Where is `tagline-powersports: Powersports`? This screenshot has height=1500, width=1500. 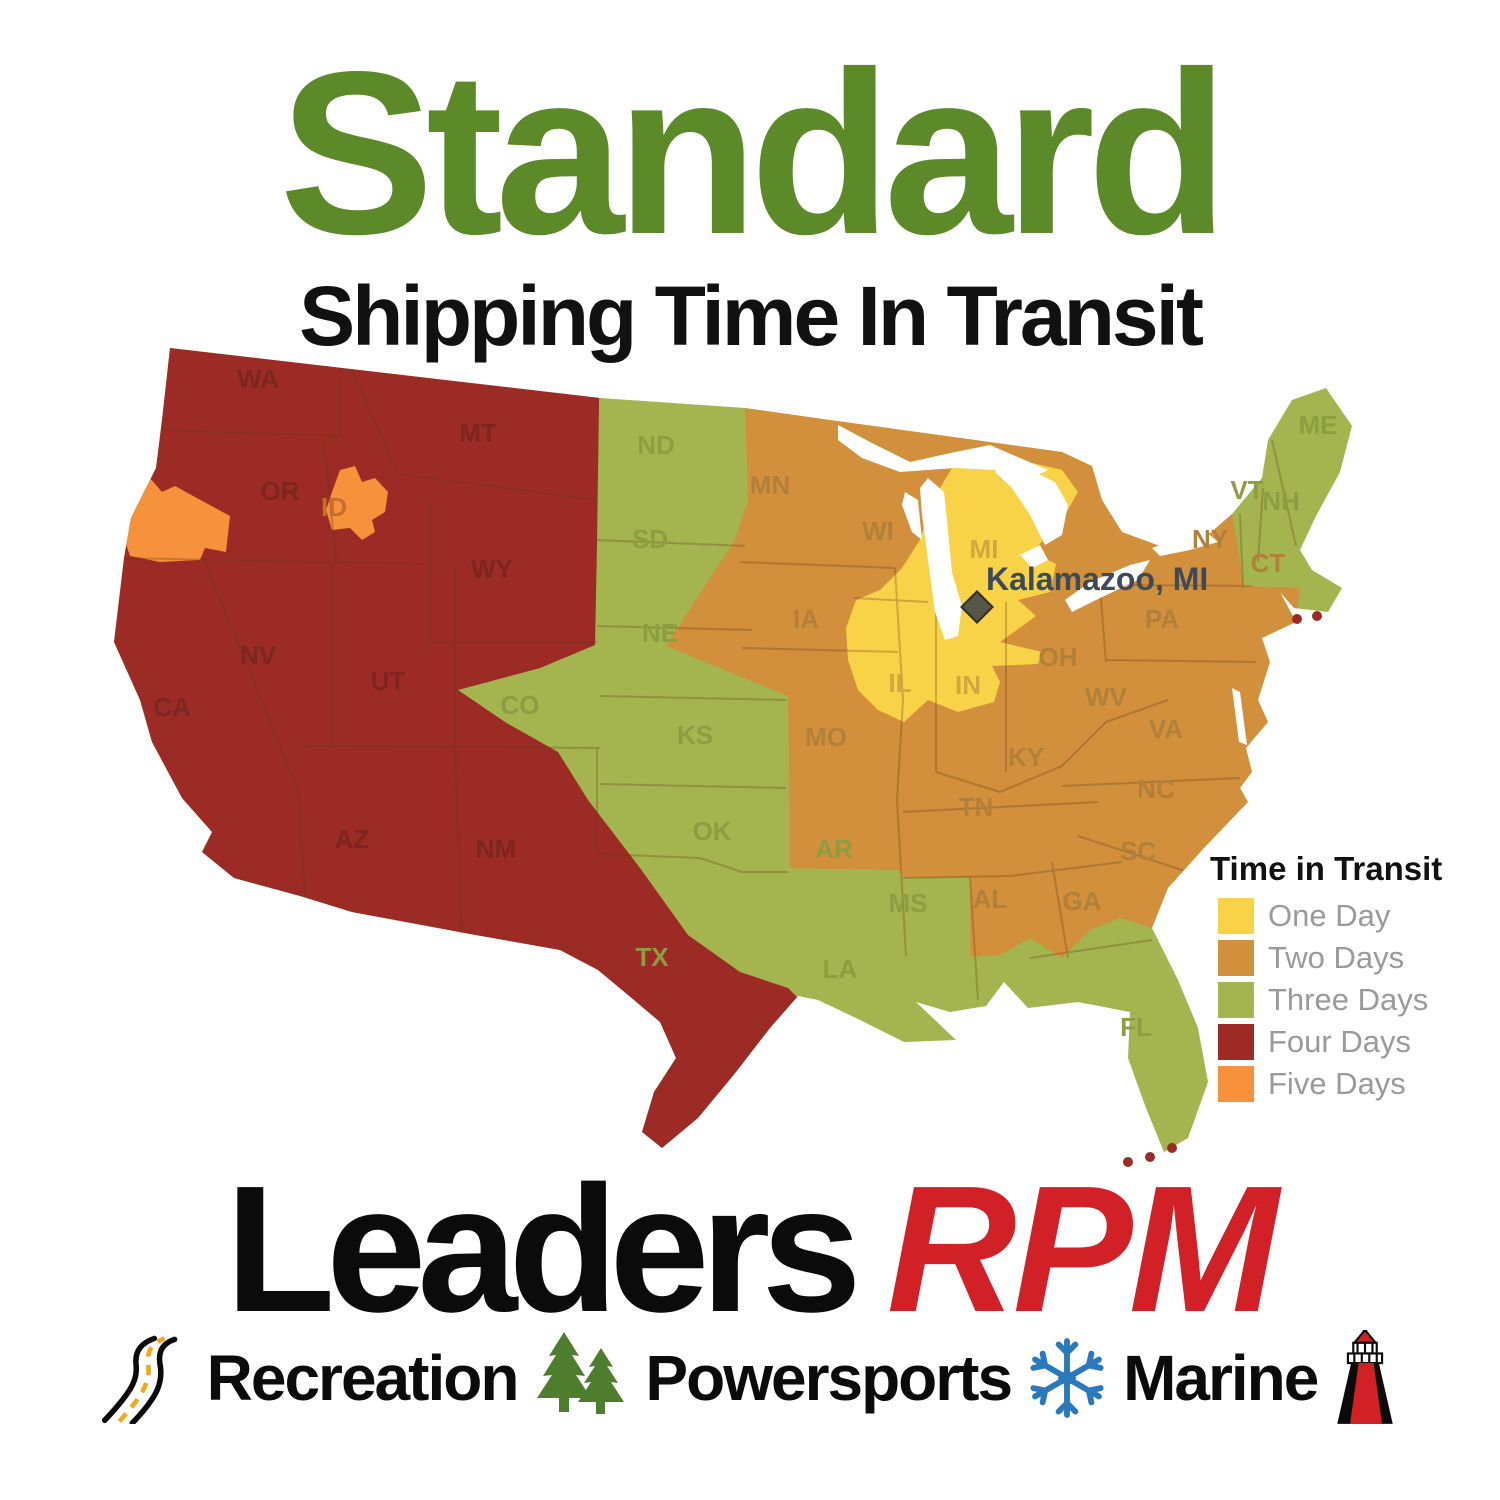 tagline-powersports: Powersports is located at coordinates (829, 1378).